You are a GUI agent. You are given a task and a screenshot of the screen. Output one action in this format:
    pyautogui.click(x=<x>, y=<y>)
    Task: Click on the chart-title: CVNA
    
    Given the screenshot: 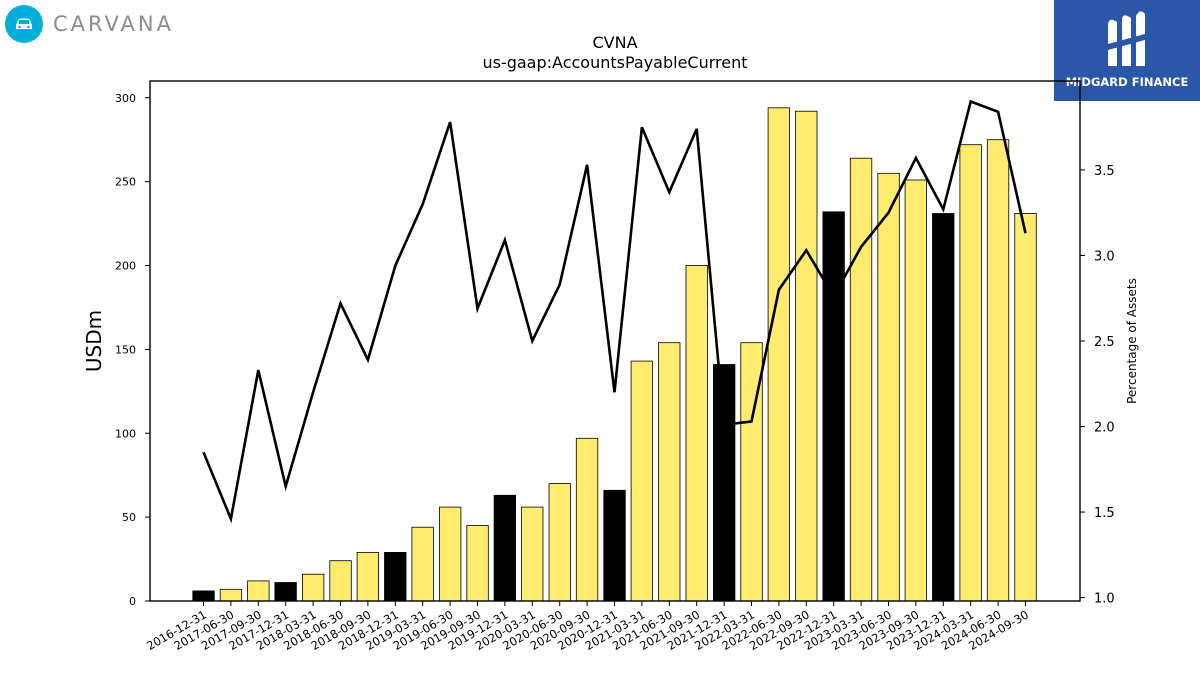 What is the action you would take?
    pyautogui.click(x=614, y=42)
    